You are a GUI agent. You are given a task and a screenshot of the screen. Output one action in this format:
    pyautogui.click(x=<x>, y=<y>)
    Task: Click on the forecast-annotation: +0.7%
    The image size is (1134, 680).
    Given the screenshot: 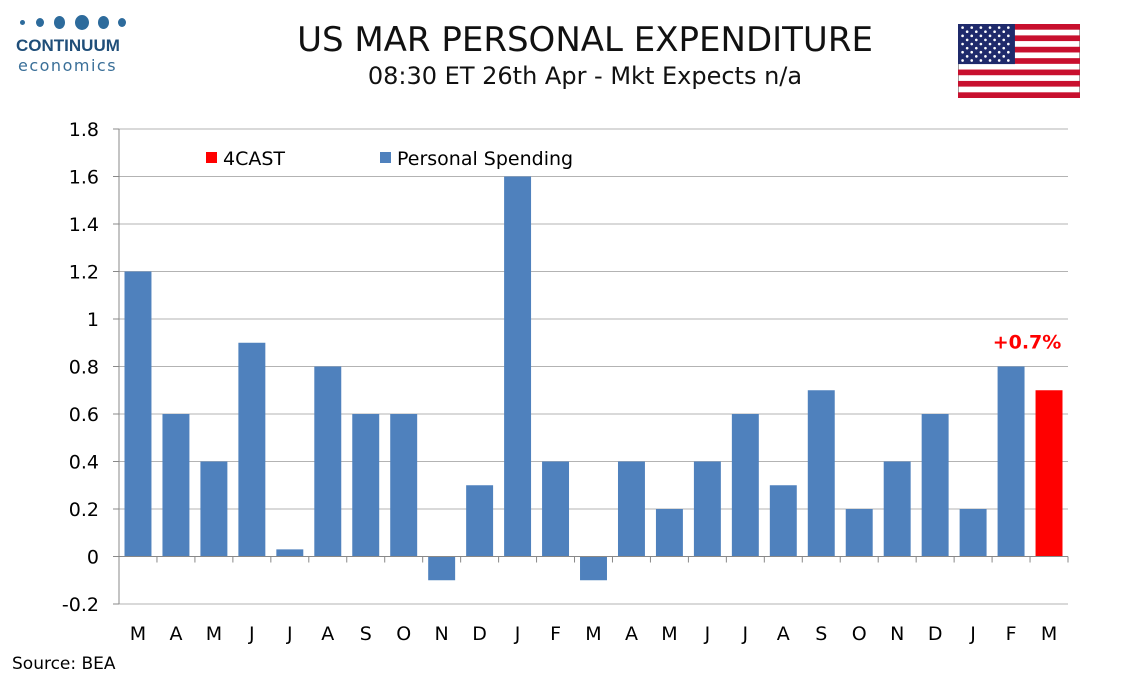 What is the action you would take?
    pyautogui.click(x=1027, y=342)
    